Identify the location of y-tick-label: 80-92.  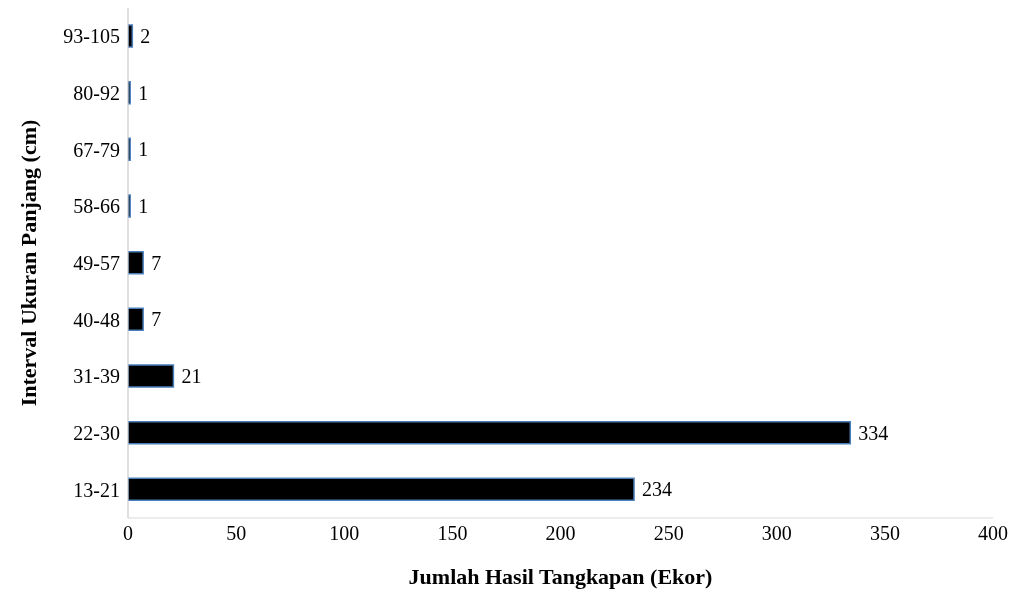
(96, 93).